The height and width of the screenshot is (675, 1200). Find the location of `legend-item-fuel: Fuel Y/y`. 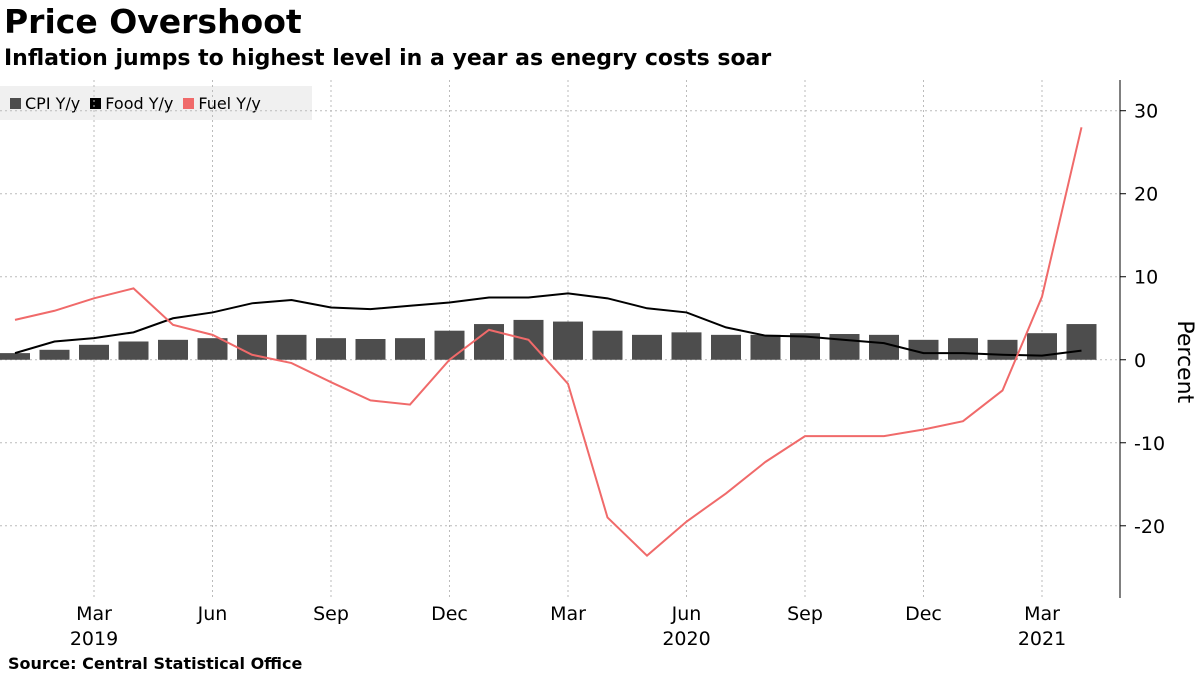

legend-item-fuel: Fuel Y/y is located at coordinates (222, 103).